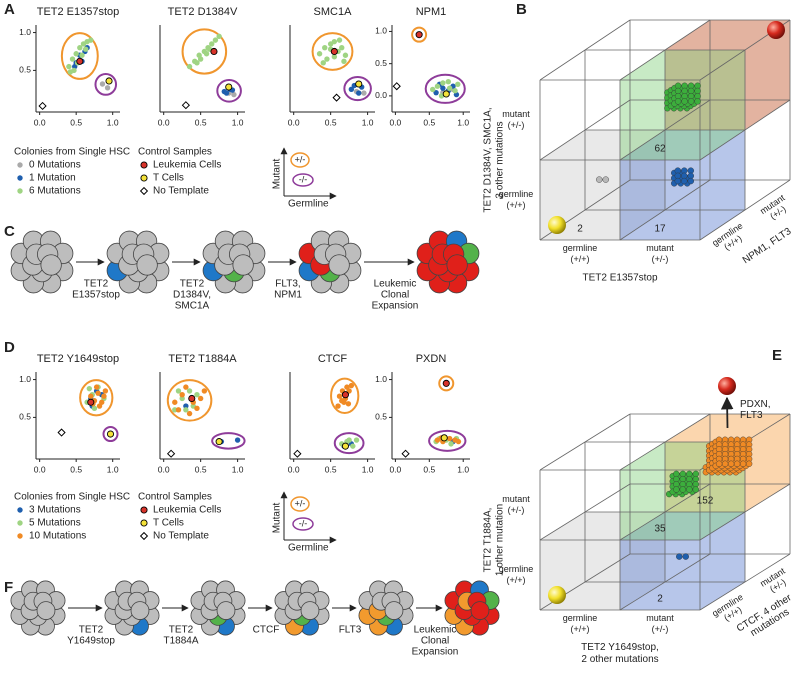 Image resolution: width=800 pixels, height=675 pixels. Describe the element at coordinates (72, 497) in the screenshot. I see `legend-title: Colonies from Single HSC` at that location.